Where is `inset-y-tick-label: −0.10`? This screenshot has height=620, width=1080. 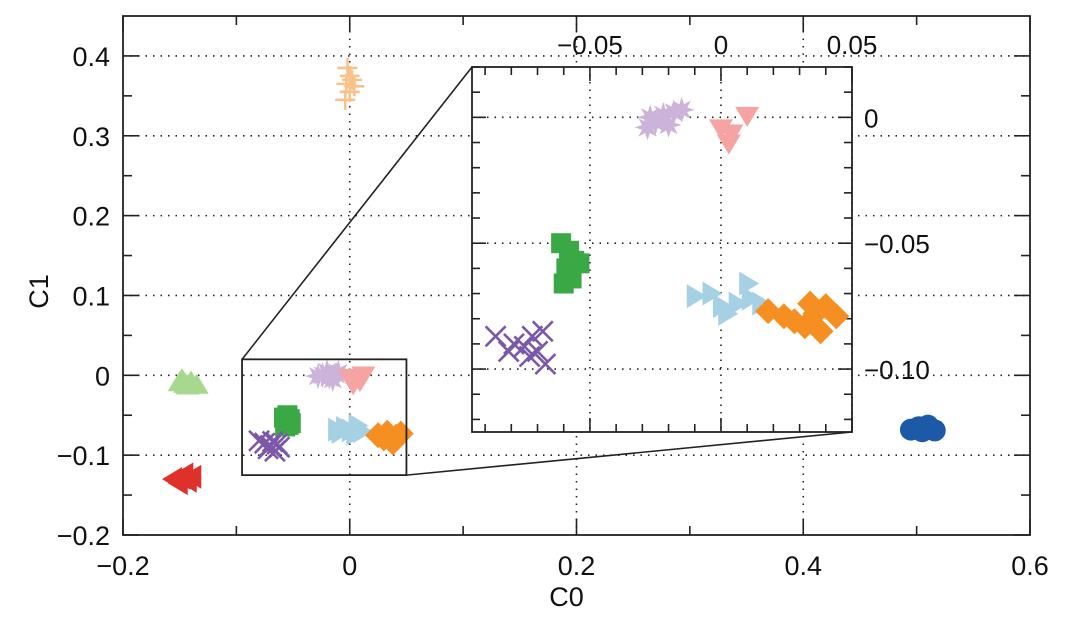 inset-y-tick-label: −0.10 is located at coordinates (897, 370).